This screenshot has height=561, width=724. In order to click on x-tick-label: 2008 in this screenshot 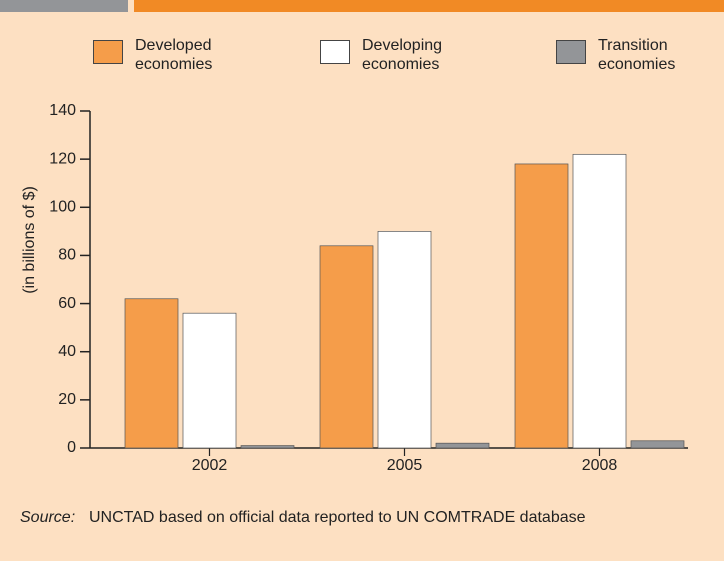, I will do `click(600, 465)`.